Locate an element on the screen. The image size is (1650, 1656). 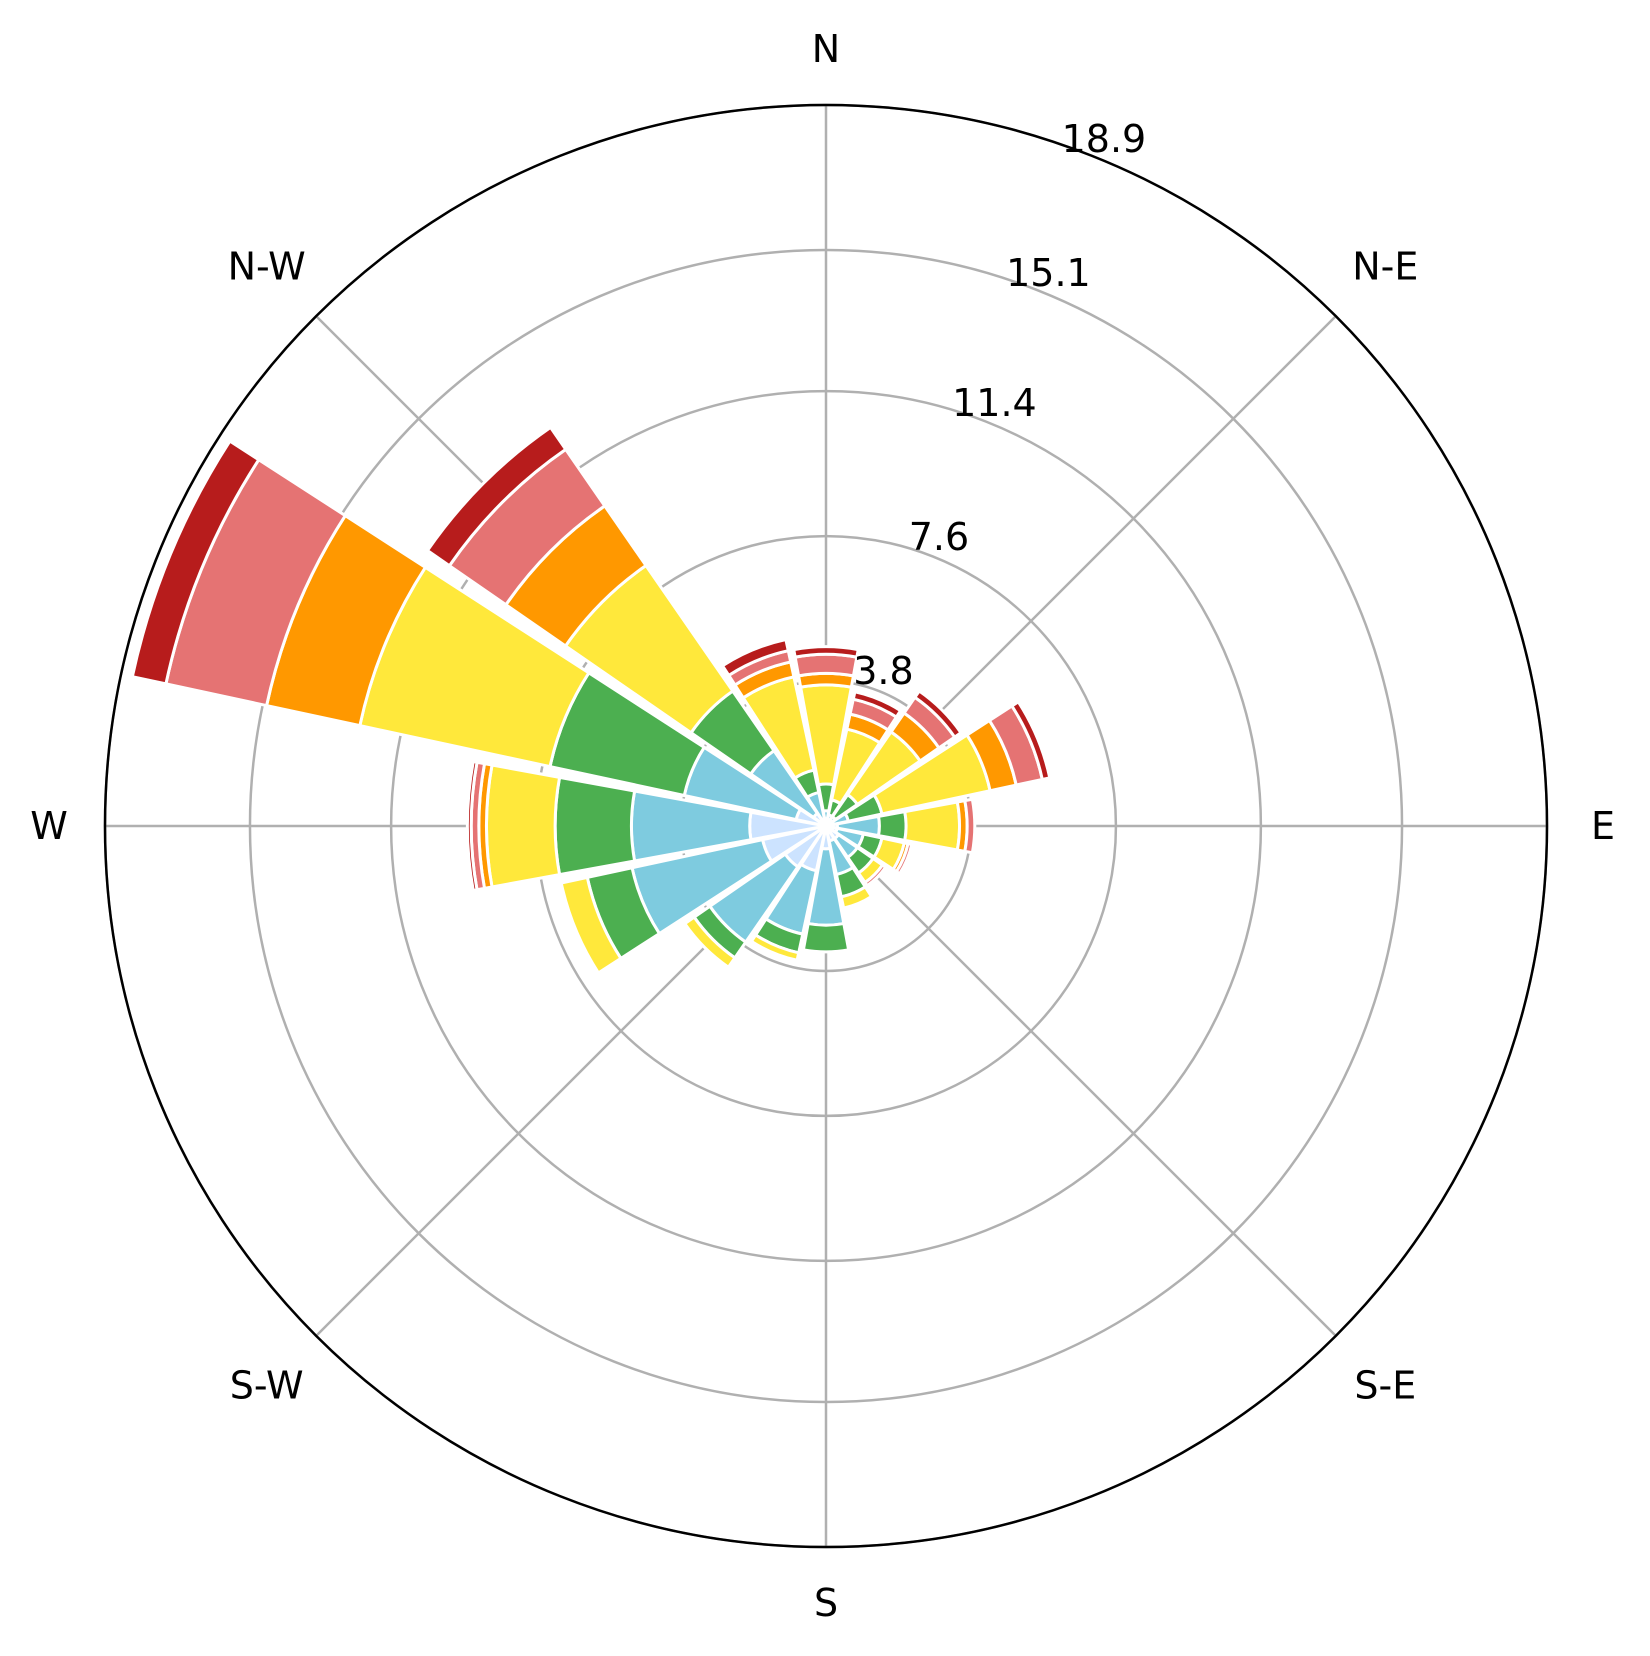
radial-tick-labels: 3.8 7.6 11.4 15.1 18.9 is located at coordinates (999, 405).